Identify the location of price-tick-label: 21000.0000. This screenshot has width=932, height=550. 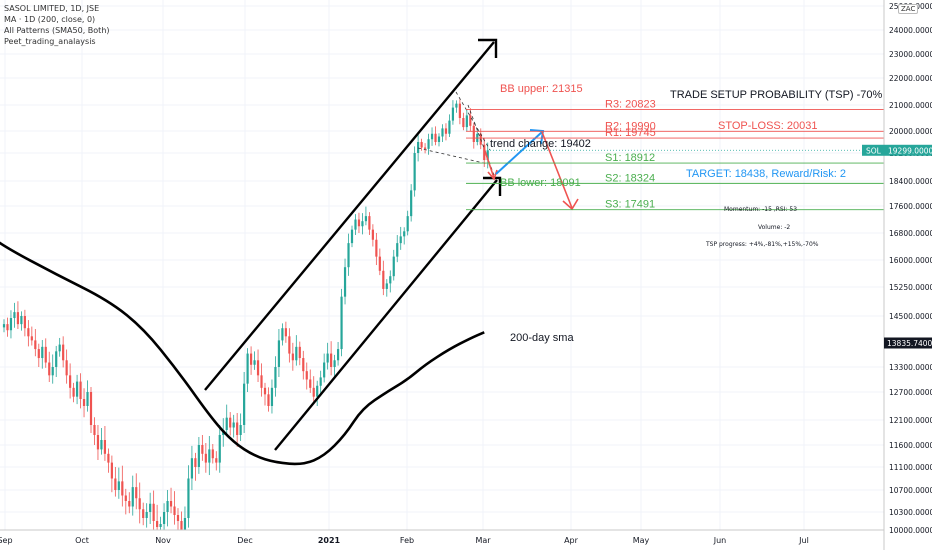
(910, 105).